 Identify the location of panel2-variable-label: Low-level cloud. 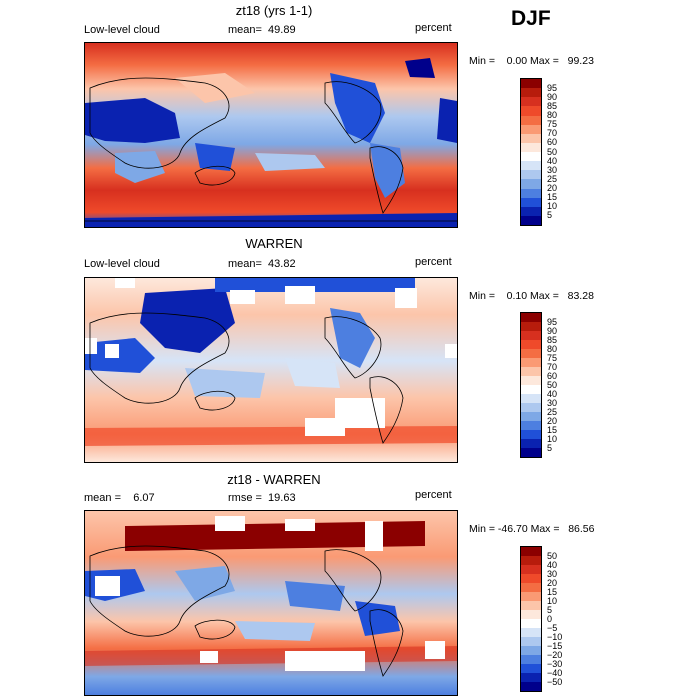
(122, 264).